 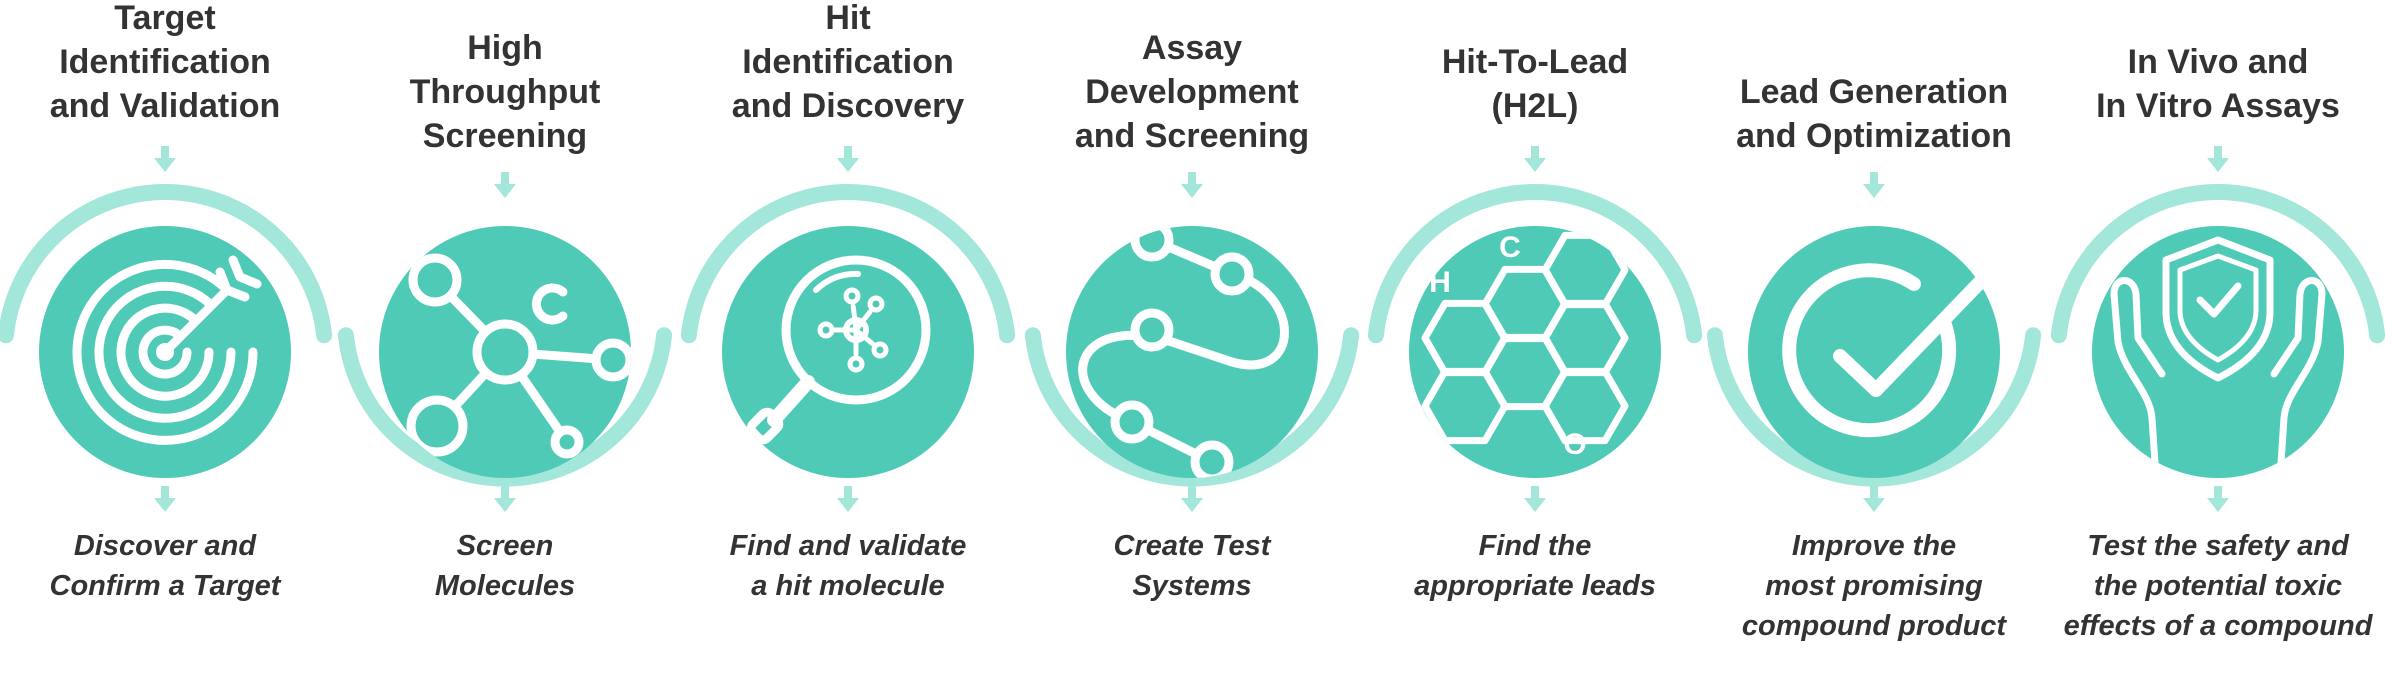 I want to click on step-title: In Vivo and In Vitro Assays, so click(x=2218, y=84).